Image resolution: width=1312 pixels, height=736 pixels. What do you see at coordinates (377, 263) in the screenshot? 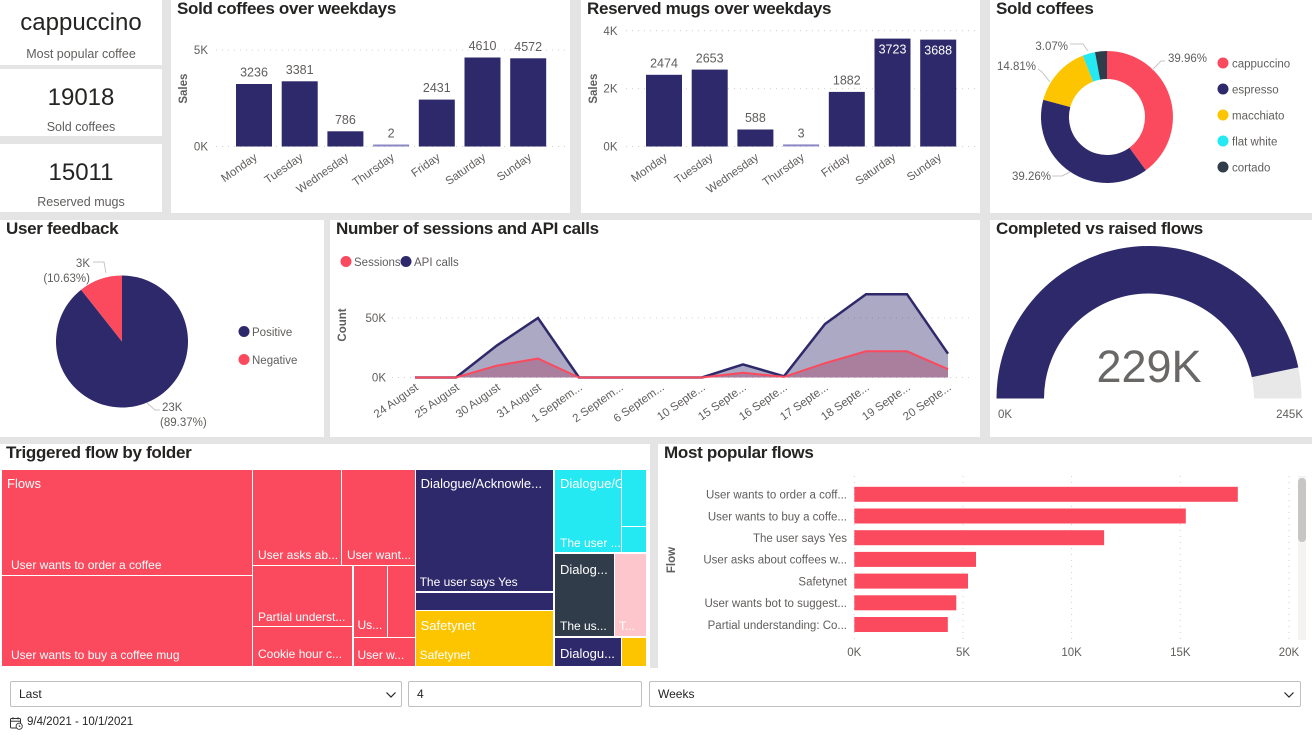
I see `svg-text: Sessions` at bounding box center [377, 263].